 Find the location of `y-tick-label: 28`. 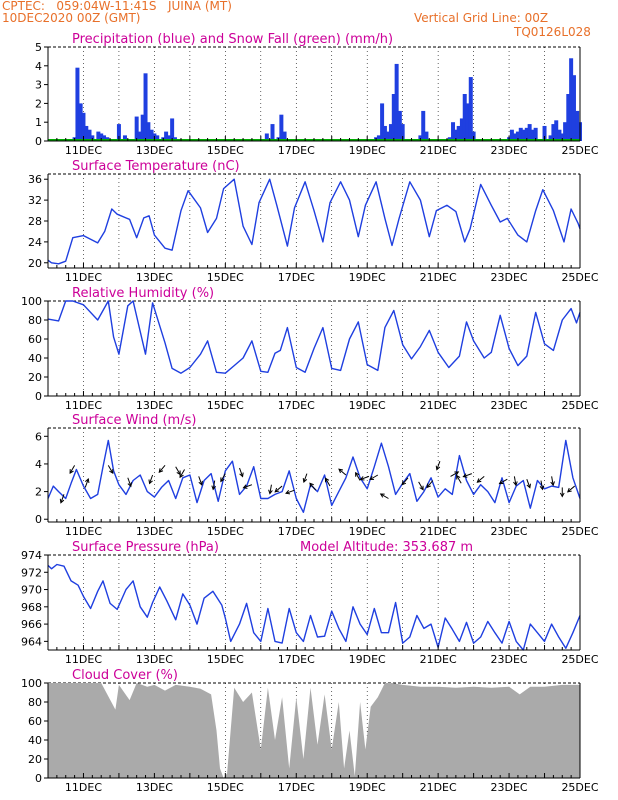

y-tick-label: 28 is located at coordinates (35, 221).